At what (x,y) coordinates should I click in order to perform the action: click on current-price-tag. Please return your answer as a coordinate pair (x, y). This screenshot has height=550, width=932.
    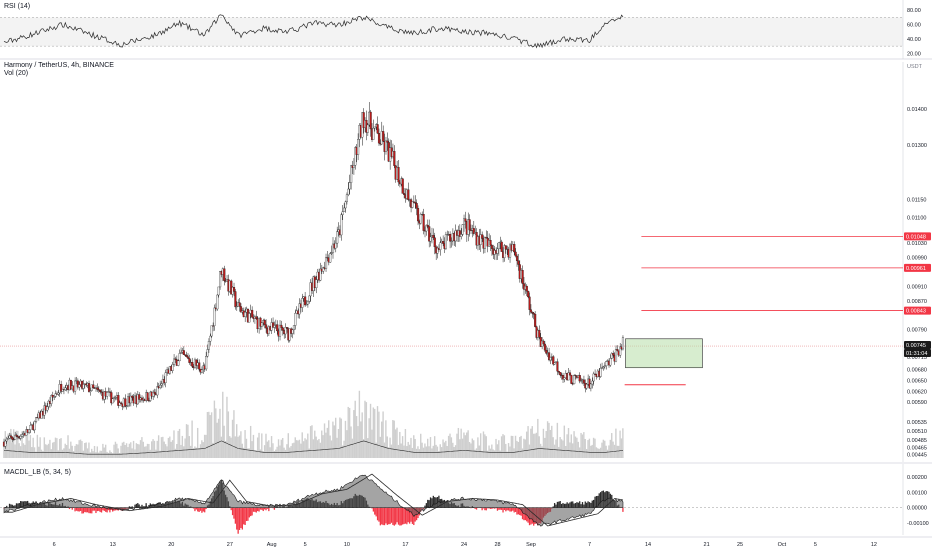
    Looking at the image, I should click on (917, 345).